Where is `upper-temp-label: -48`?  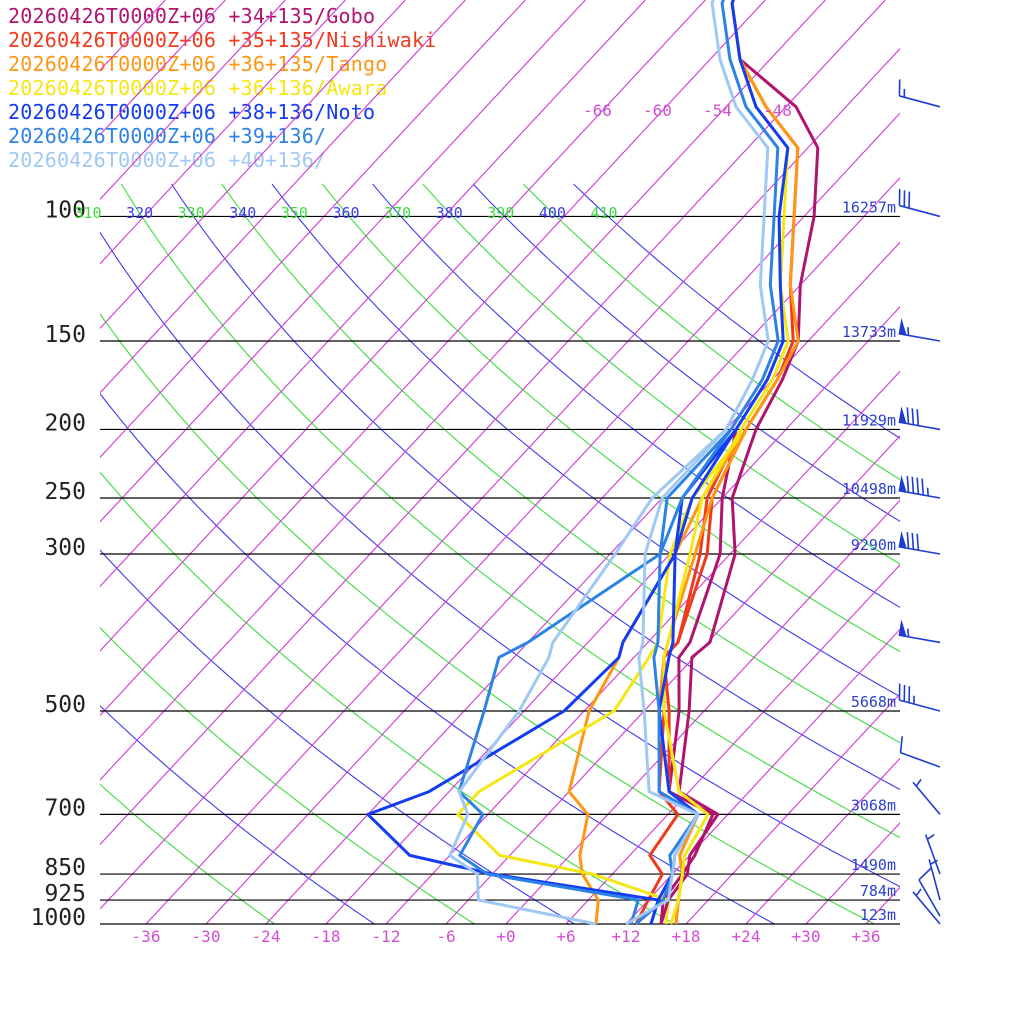 upper-temp-label: -48 is located at coordinates (777, 110).